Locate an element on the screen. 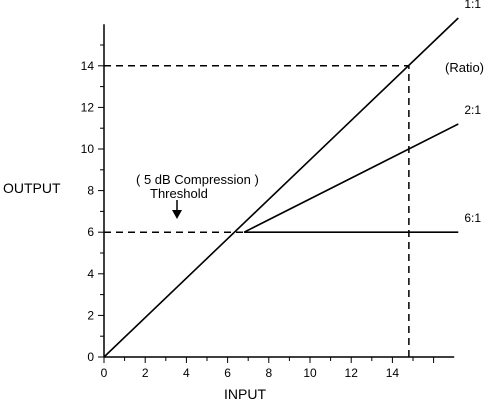 The width and height of the screenshot is (494, 405). y-tick-label: 14 is located at coordinates (88, 66).